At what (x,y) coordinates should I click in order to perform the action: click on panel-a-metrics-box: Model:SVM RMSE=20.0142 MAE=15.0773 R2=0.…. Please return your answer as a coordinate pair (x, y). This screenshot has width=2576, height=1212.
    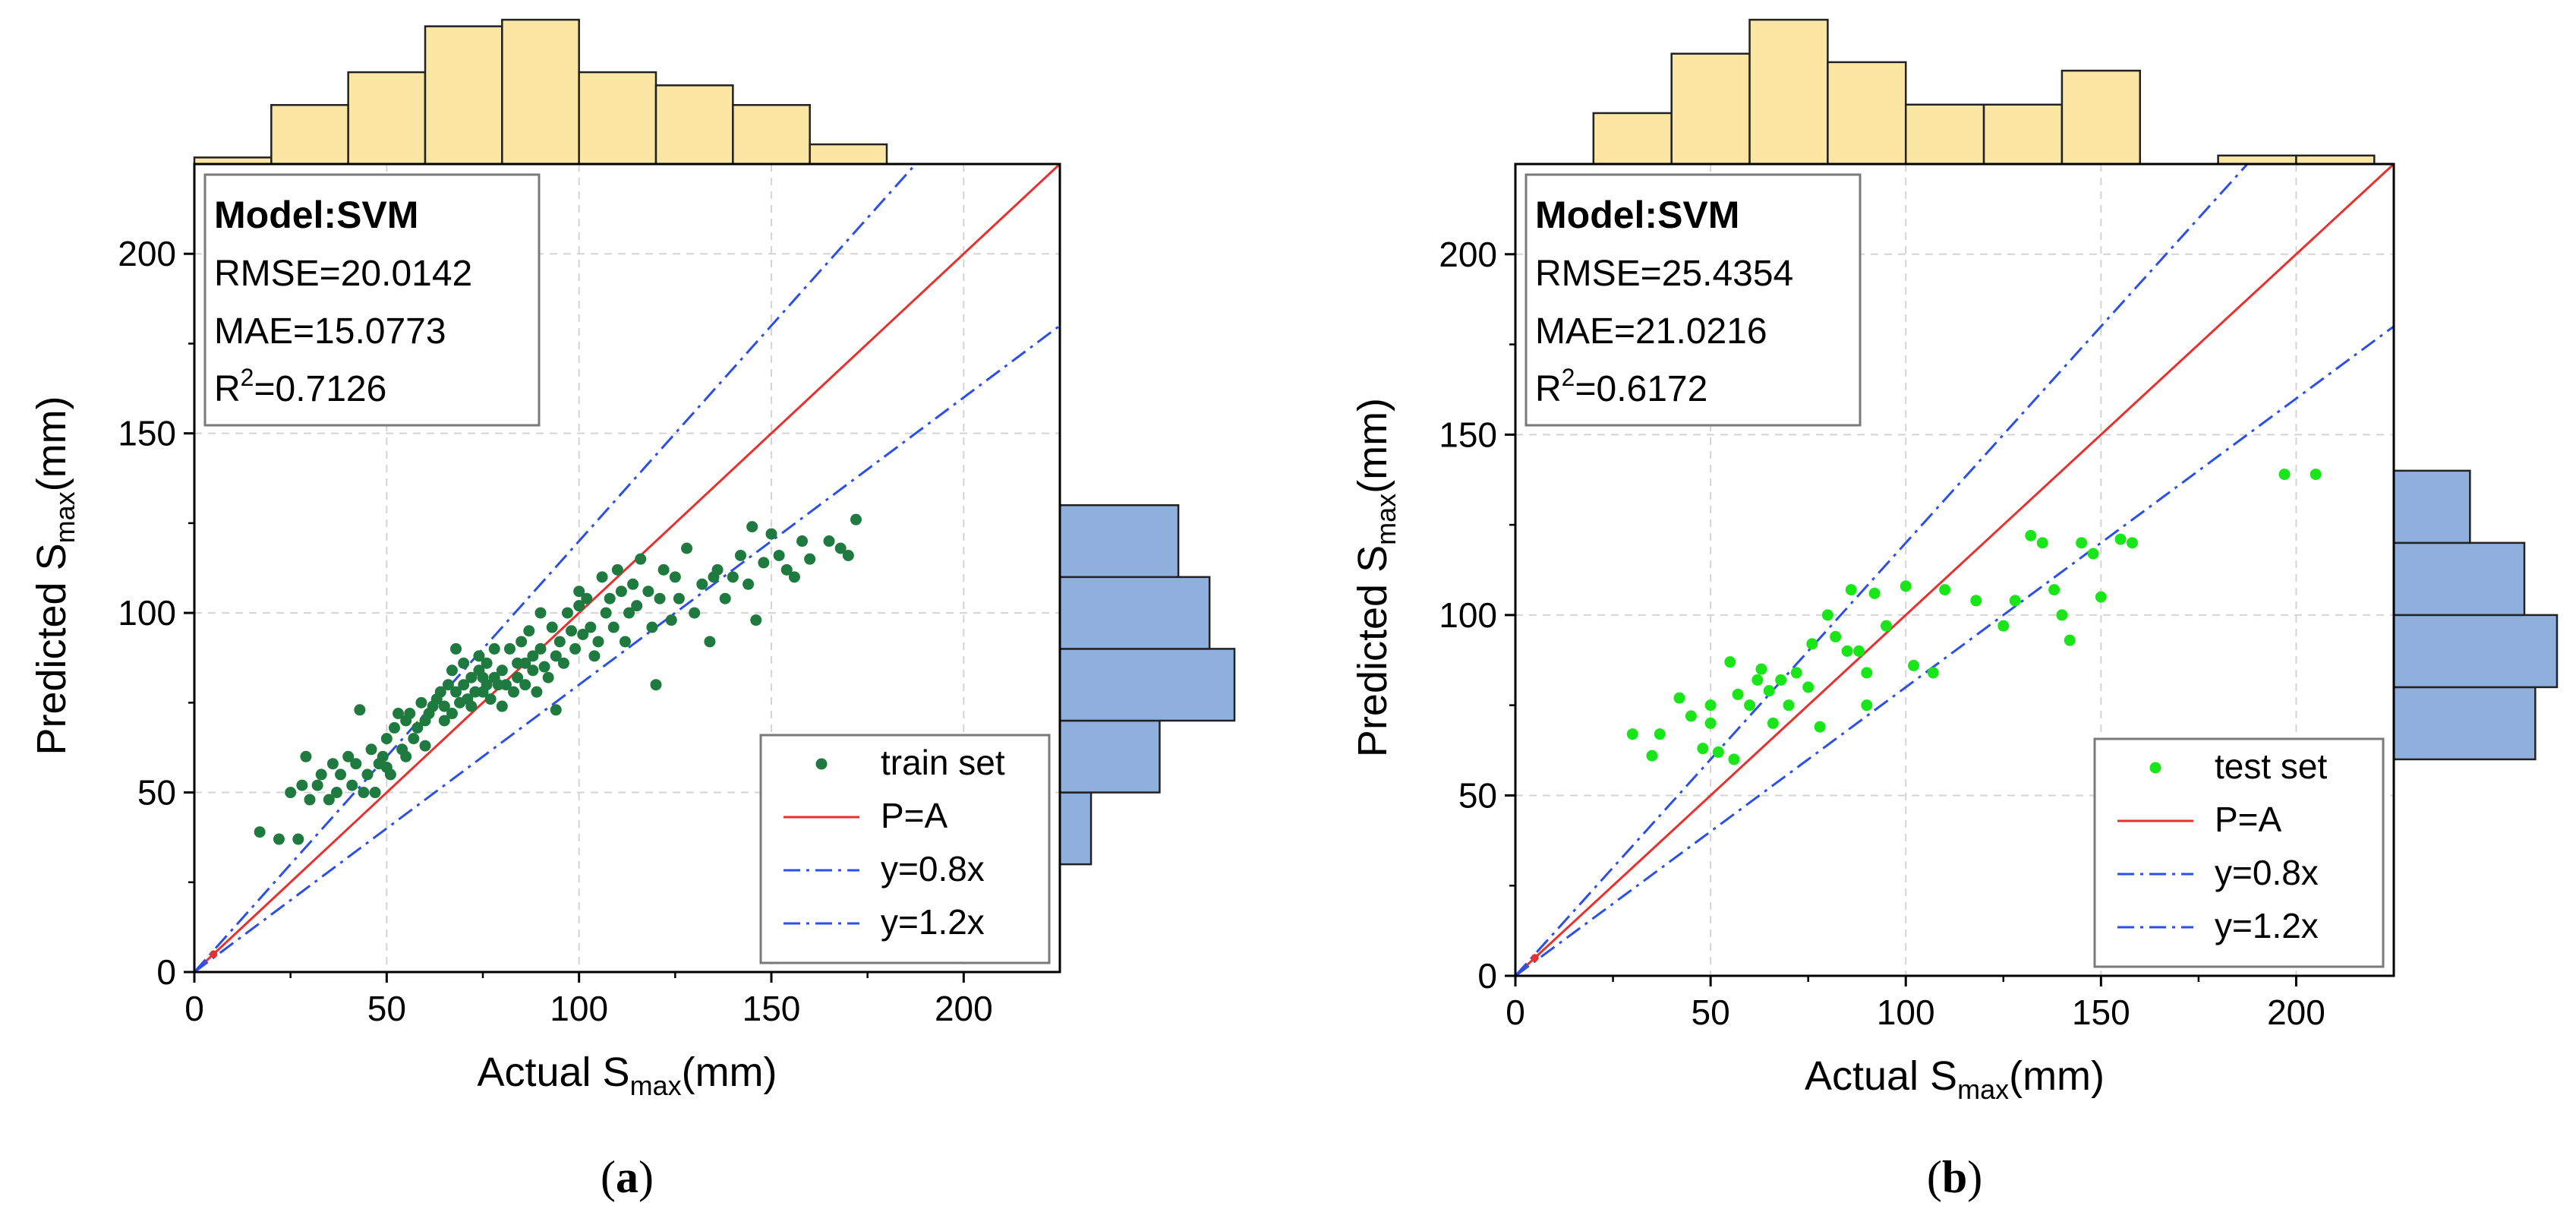
    Looking at the image, I should click on (372, 300).